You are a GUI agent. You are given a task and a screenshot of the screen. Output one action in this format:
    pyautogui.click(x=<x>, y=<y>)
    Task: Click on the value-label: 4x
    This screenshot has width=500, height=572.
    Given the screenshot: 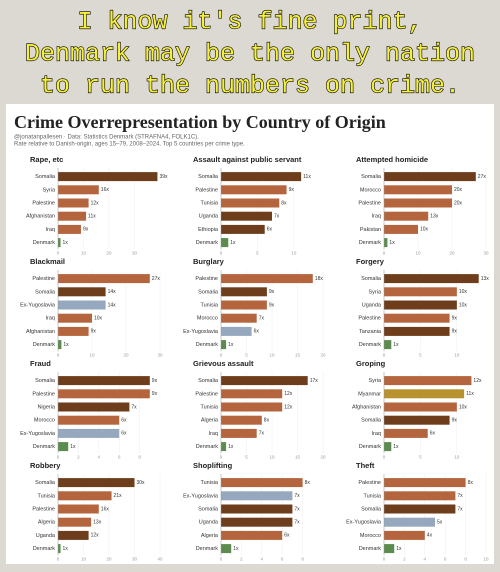 What is the action you would take?
    pyautogui.click(x=430, y=536)
    